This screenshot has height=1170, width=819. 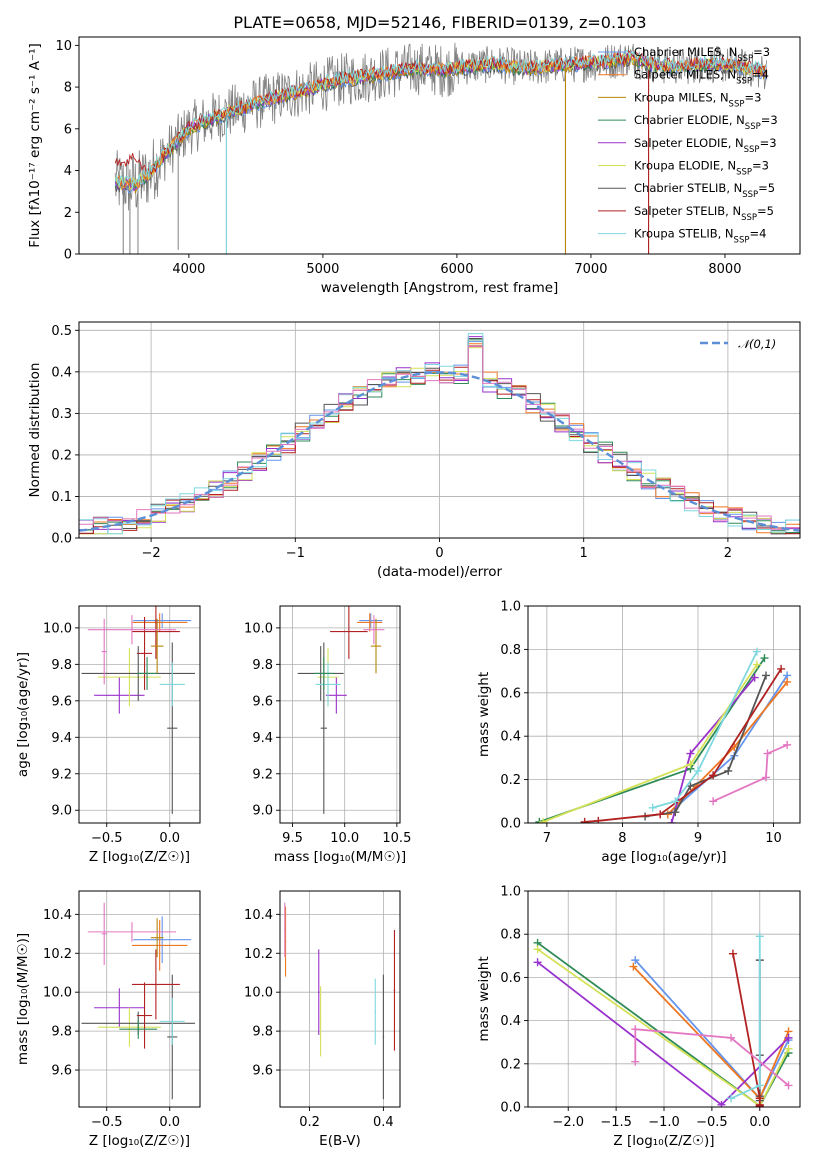 What do you see at coordinates (705, 145) in the screenshot?
I see `legend-entry: Salpeter ELODIE, NSSP=3` at bounding box center [705, 145].